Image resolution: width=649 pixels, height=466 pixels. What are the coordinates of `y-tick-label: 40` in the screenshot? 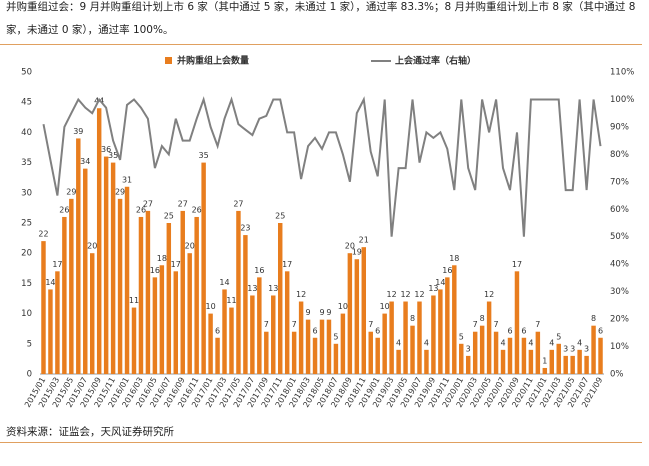 It's located at (26, 133).